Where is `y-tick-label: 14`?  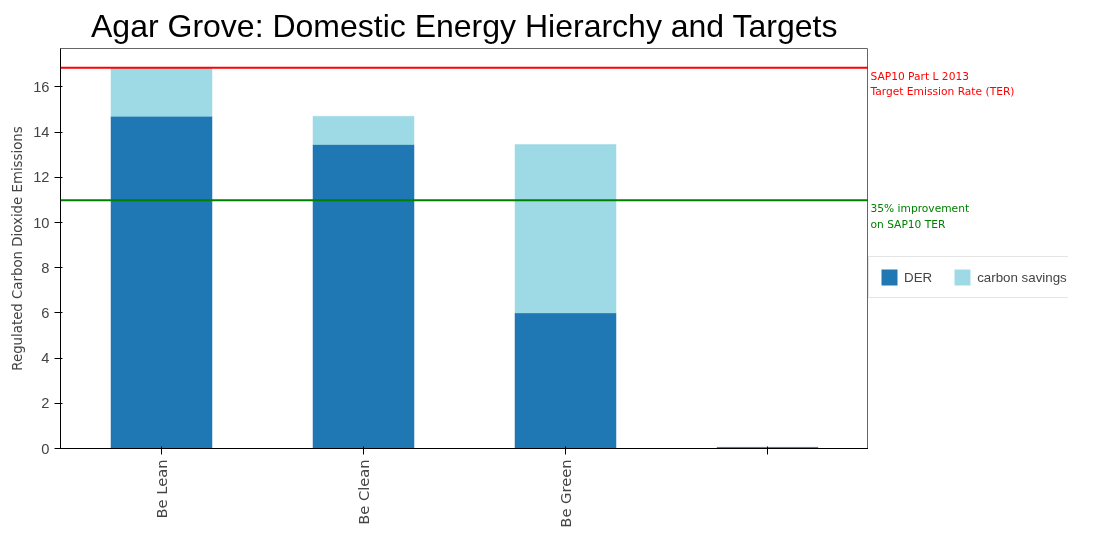 y-tick-label: 14 is located at coordinates (41, 132).